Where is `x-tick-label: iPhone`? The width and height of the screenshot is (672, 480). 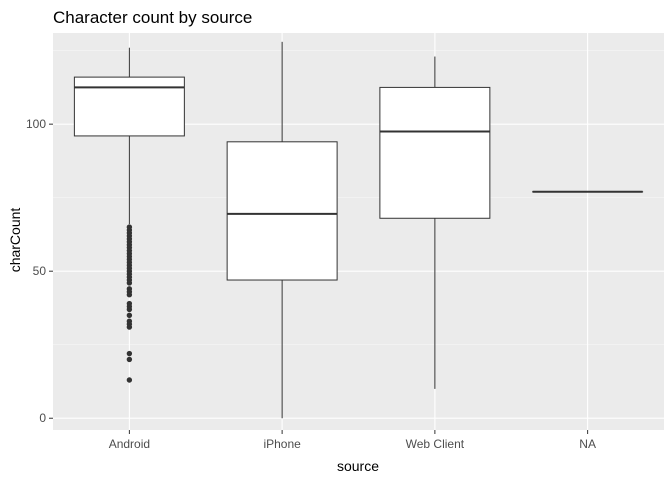
x-tick-label: iPhone is located at coordinates (282, 444).